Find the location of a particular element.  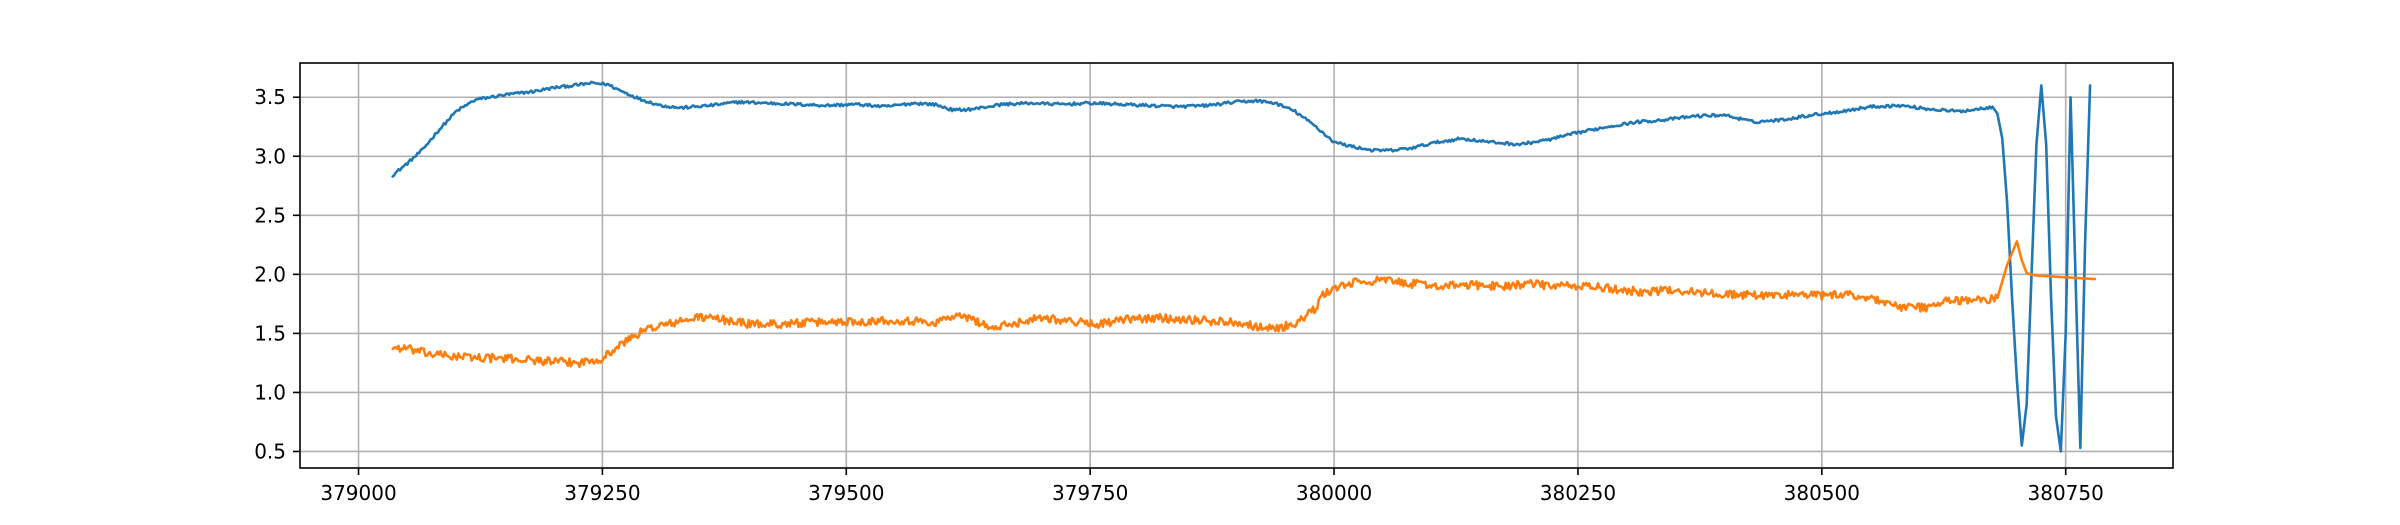

y-tick-label: 2.5 is located at coordinates (270, 215).